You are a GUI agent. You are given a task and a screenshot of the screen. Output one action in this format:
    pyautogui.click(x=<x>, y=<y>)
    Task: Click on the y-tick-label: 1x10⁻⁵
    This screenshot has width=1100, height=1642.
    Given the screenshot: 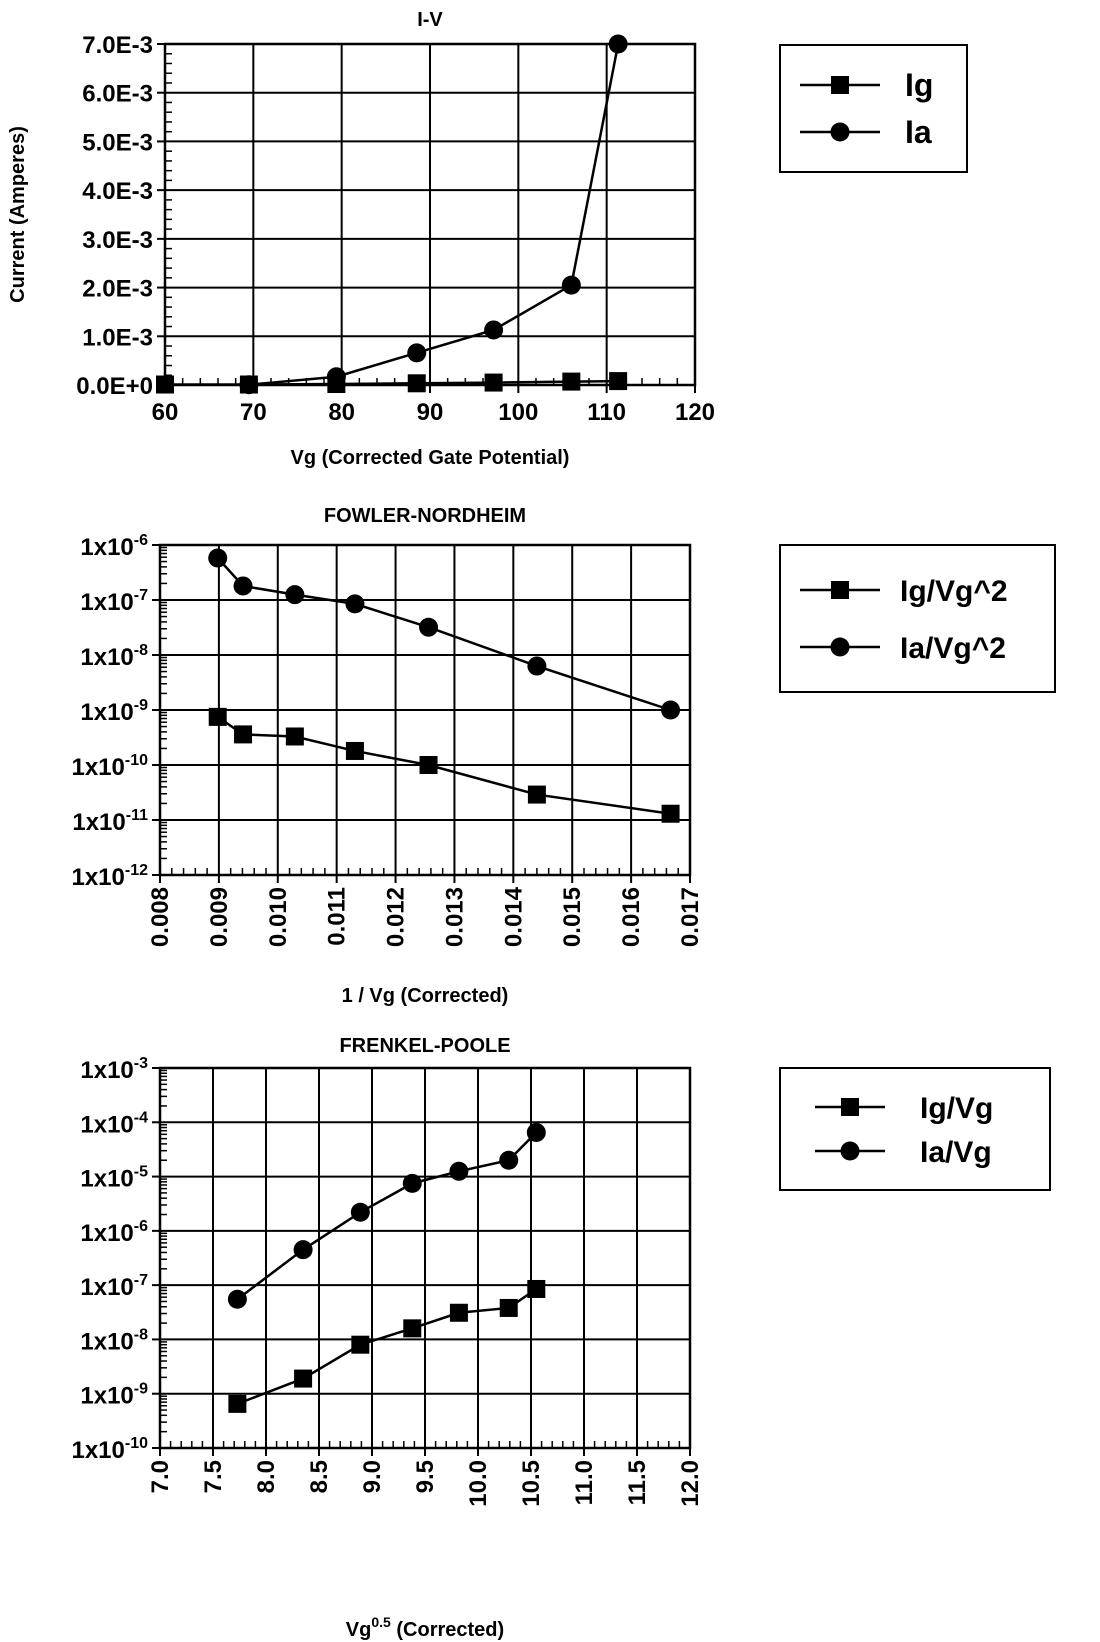 What is the action you would take?
    pyautogui.click(x=114, y=1178)
    